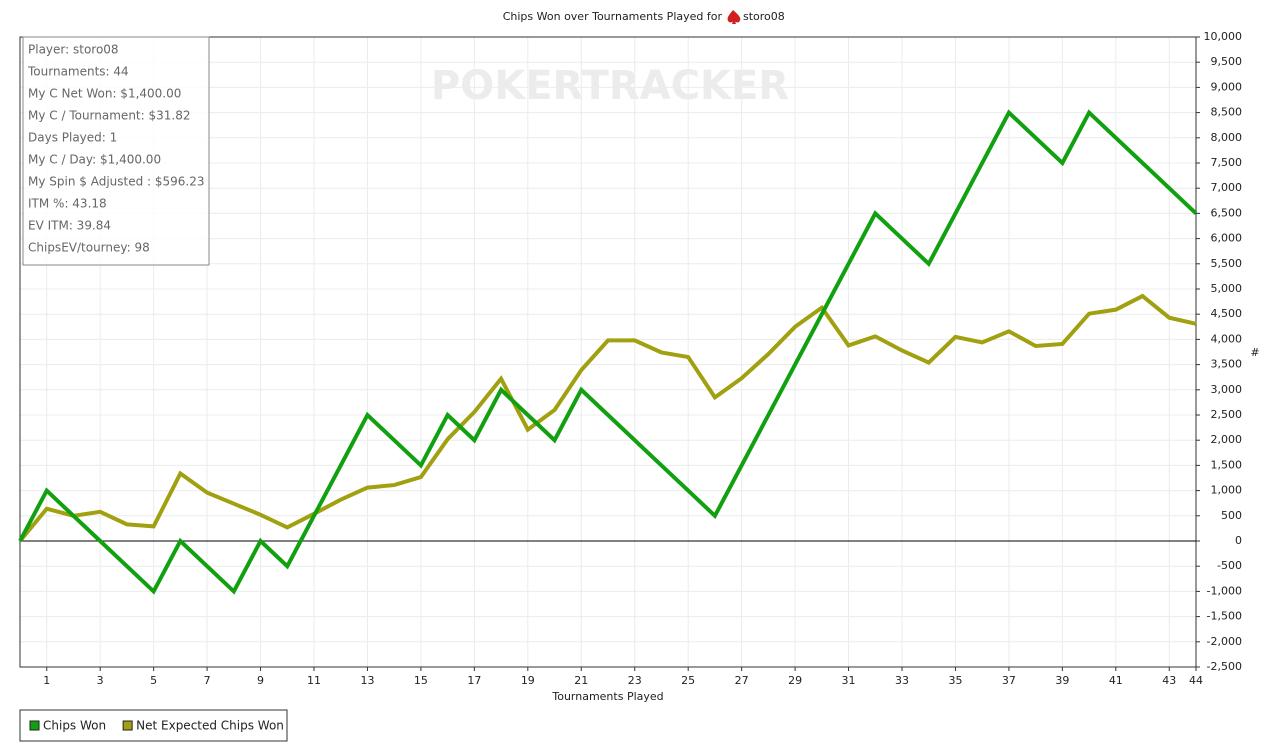 The width and height of the screenshot is (1279, 755). Describe the element at coordinates (1227, 162) in the screenshot. I see `y-tick-label: 7,500` at that location.